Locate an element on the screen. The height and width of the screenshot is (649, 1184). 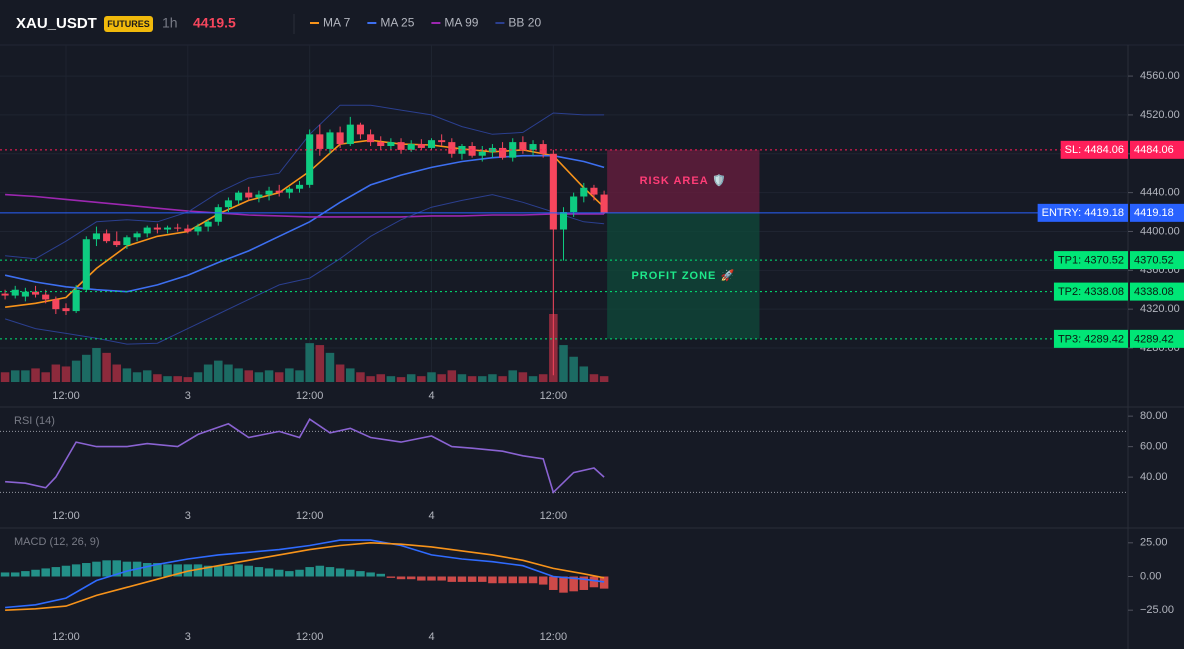
zone-label: RISK AREA 🛡️ is located at coordinates (683, 180).